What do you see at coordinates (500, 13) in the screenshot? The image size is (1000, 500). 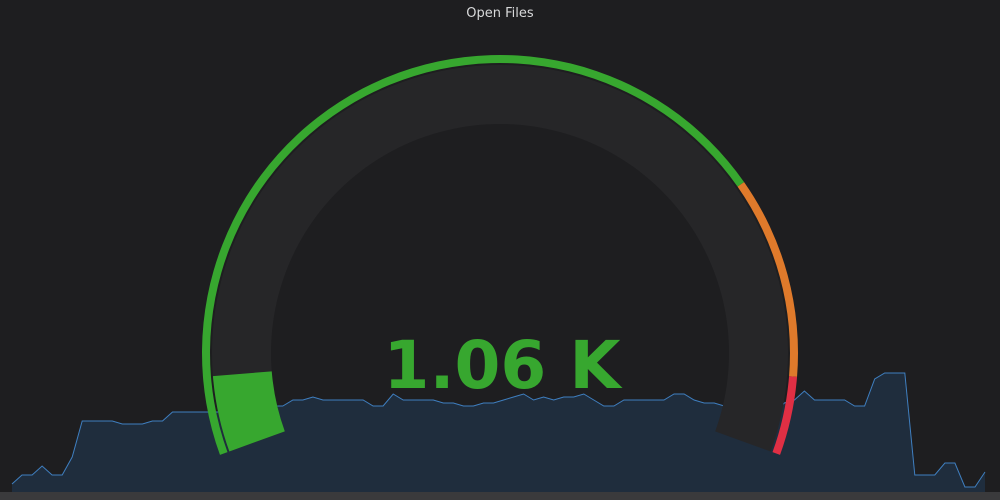 I see `panel-title: Open Files` at bounding box center [500, 13].